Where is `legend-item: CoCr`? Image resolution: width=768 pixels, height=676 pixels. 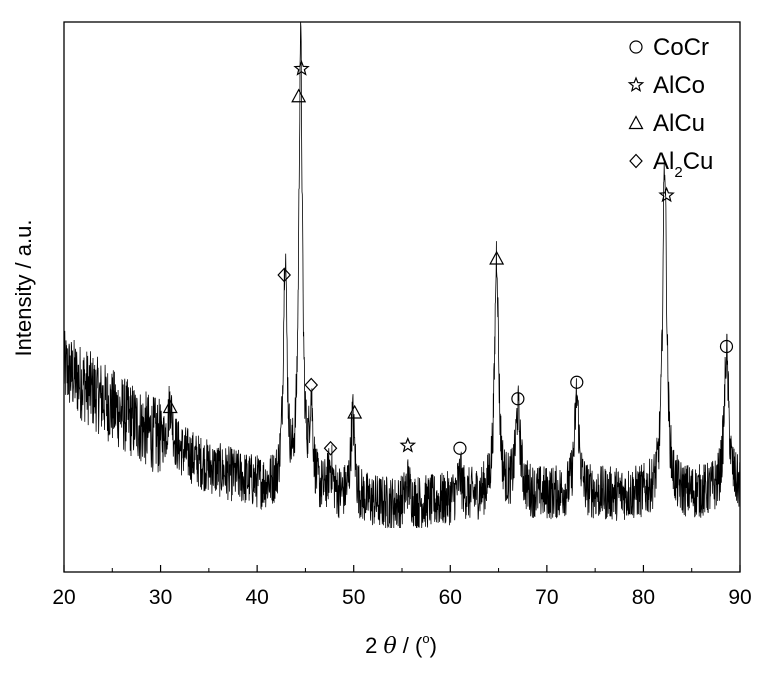 legend-item: CoCr is located at coordinates (669, 47).